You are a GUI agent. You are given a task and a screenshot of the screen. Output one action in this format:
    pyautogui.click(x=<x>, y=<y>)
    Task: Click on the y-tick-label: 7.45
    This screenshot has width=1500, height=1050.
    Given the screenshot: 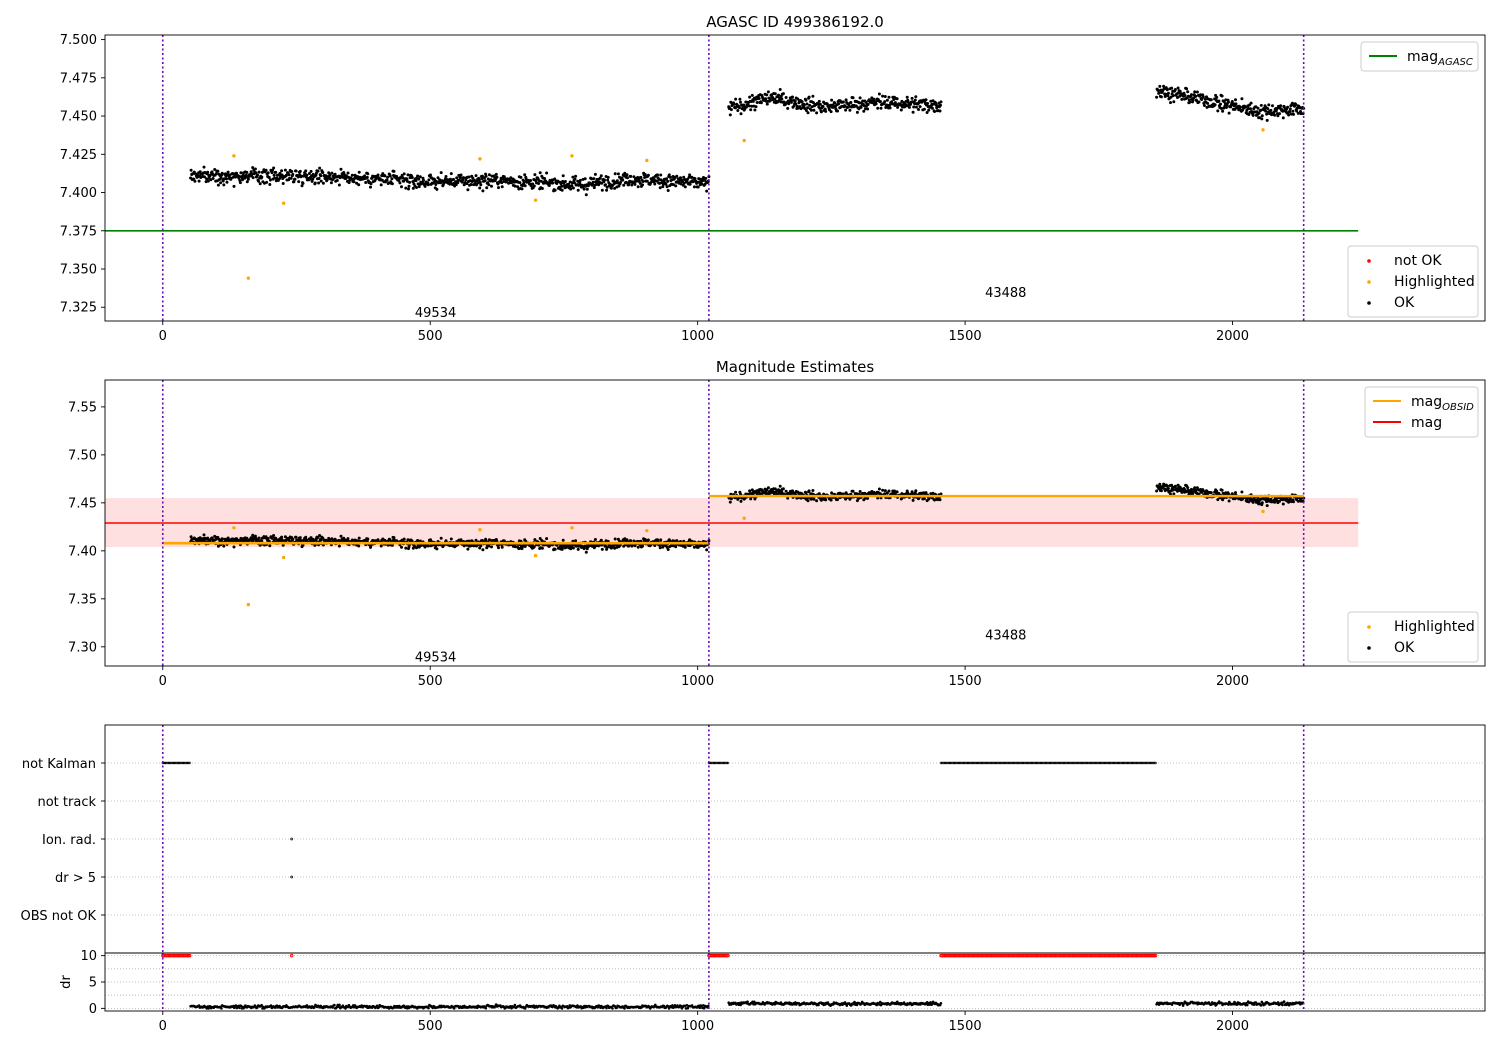 What is the action you would take?
    pyautogui.click(x=82, y=503)
    